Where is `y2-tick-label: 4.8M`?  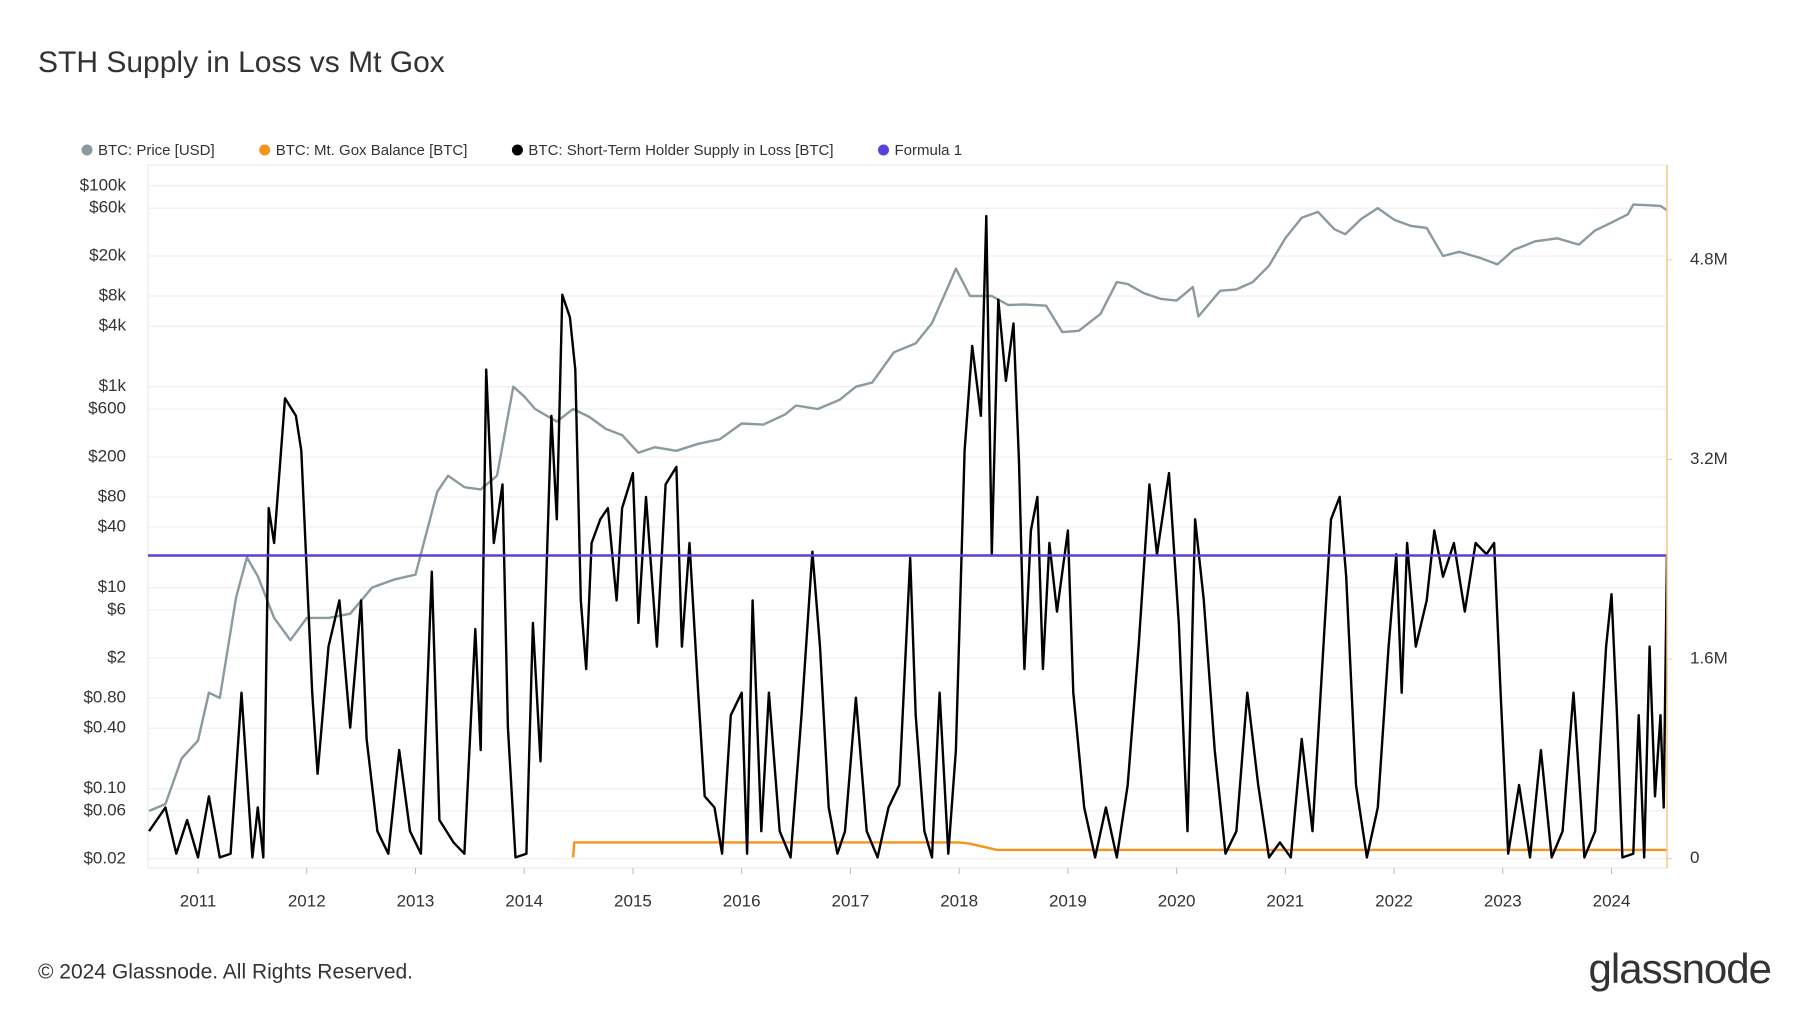 y2-tick-label: 4.8M is located at coordinates (1709, 258).